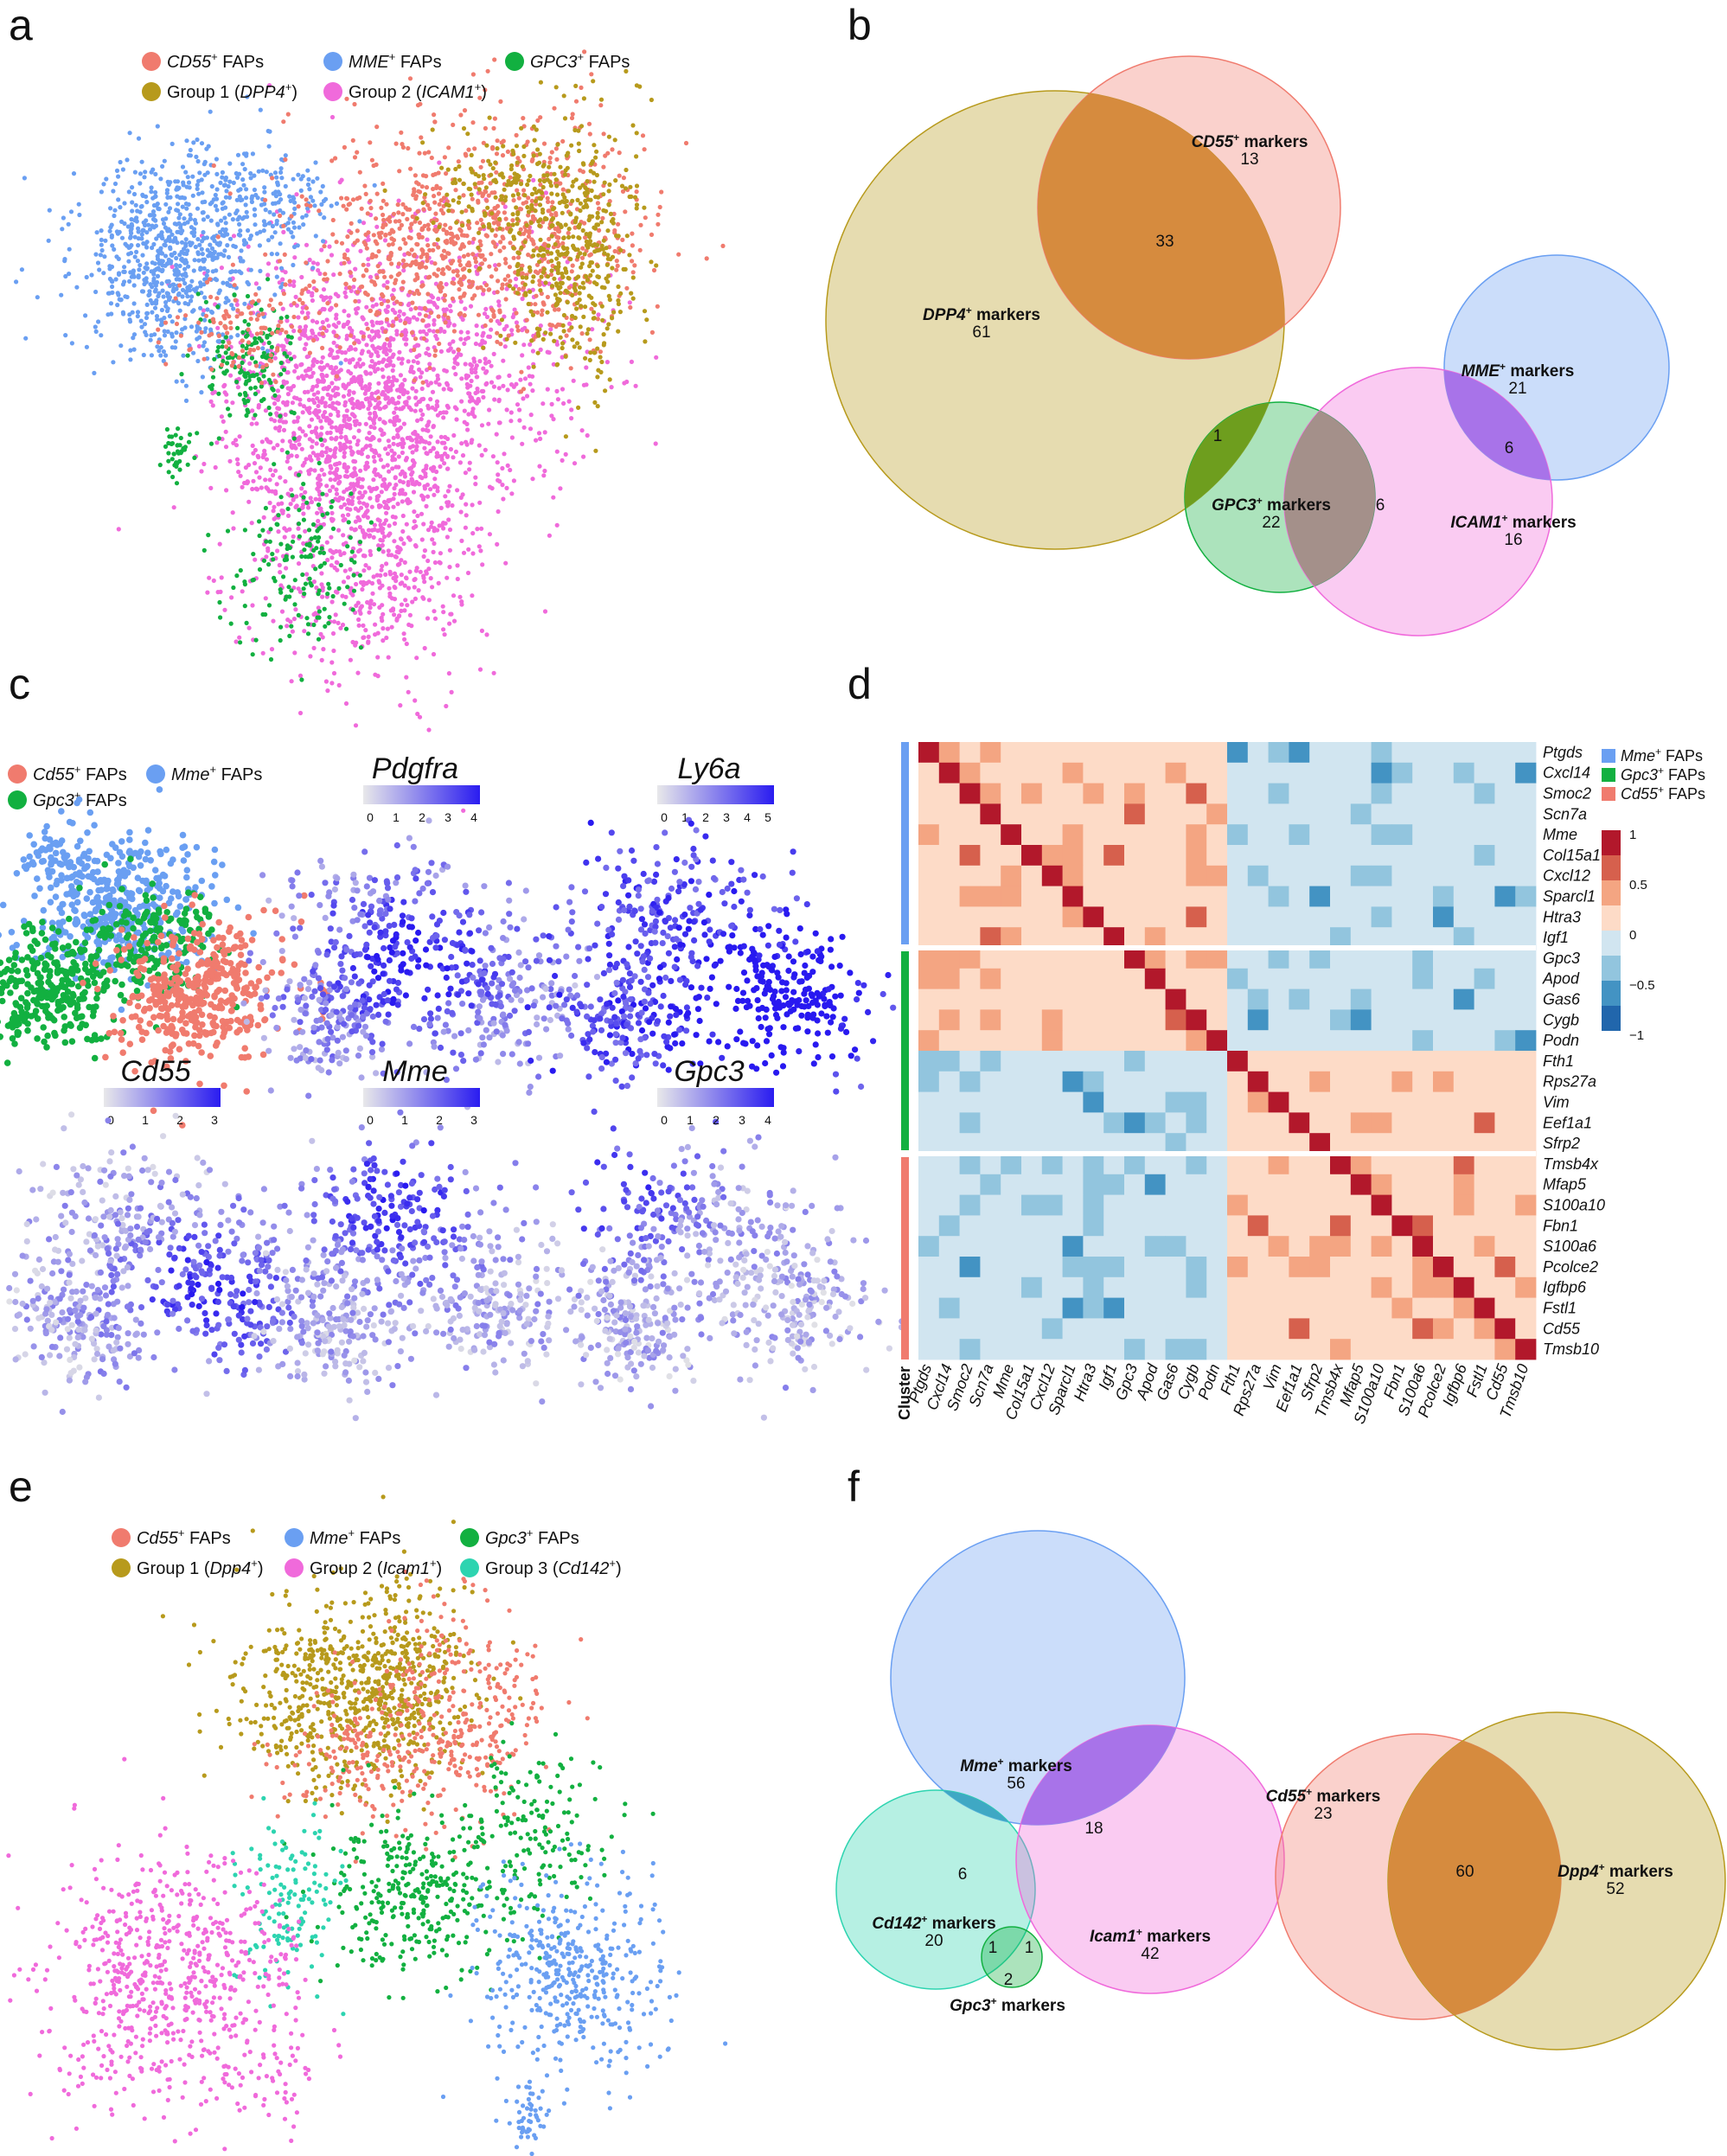 This screenshot has height=2156, width=1727. I want to click on panel-letter-b: b, so click(860, 25).